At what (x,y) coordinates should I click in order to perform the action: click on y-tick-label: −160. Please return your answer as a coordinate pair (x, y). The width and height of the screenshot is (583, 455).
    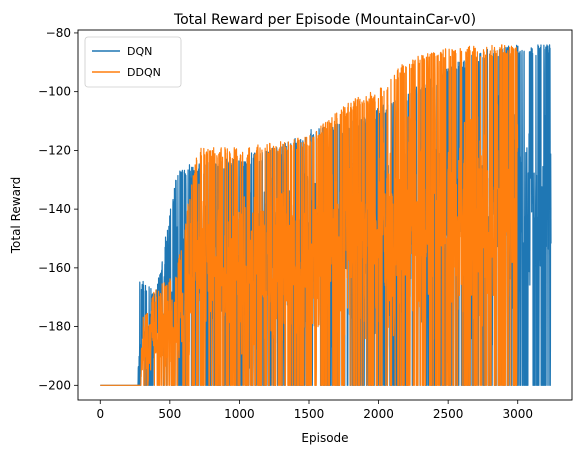
    Looking at the image, I should click on (54, 268).